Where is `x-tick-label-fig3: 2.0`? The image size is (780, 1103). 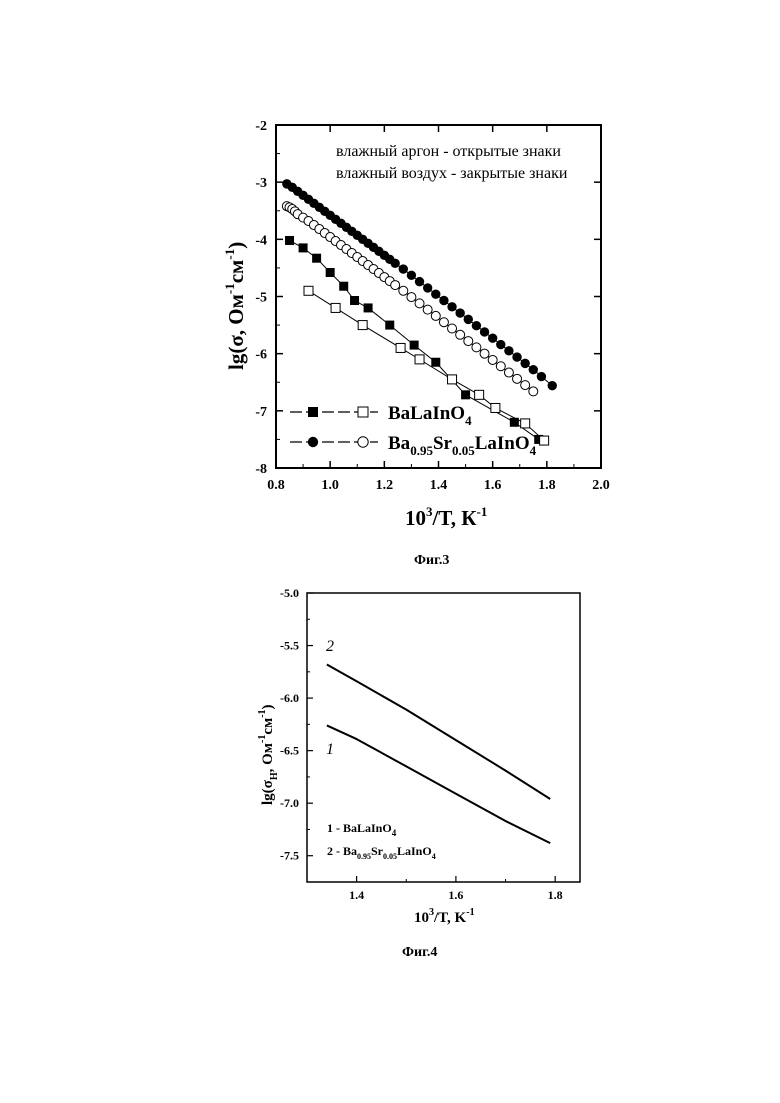 x-tick-label-fig3: 2.0 is located at coordinates (601, 485).